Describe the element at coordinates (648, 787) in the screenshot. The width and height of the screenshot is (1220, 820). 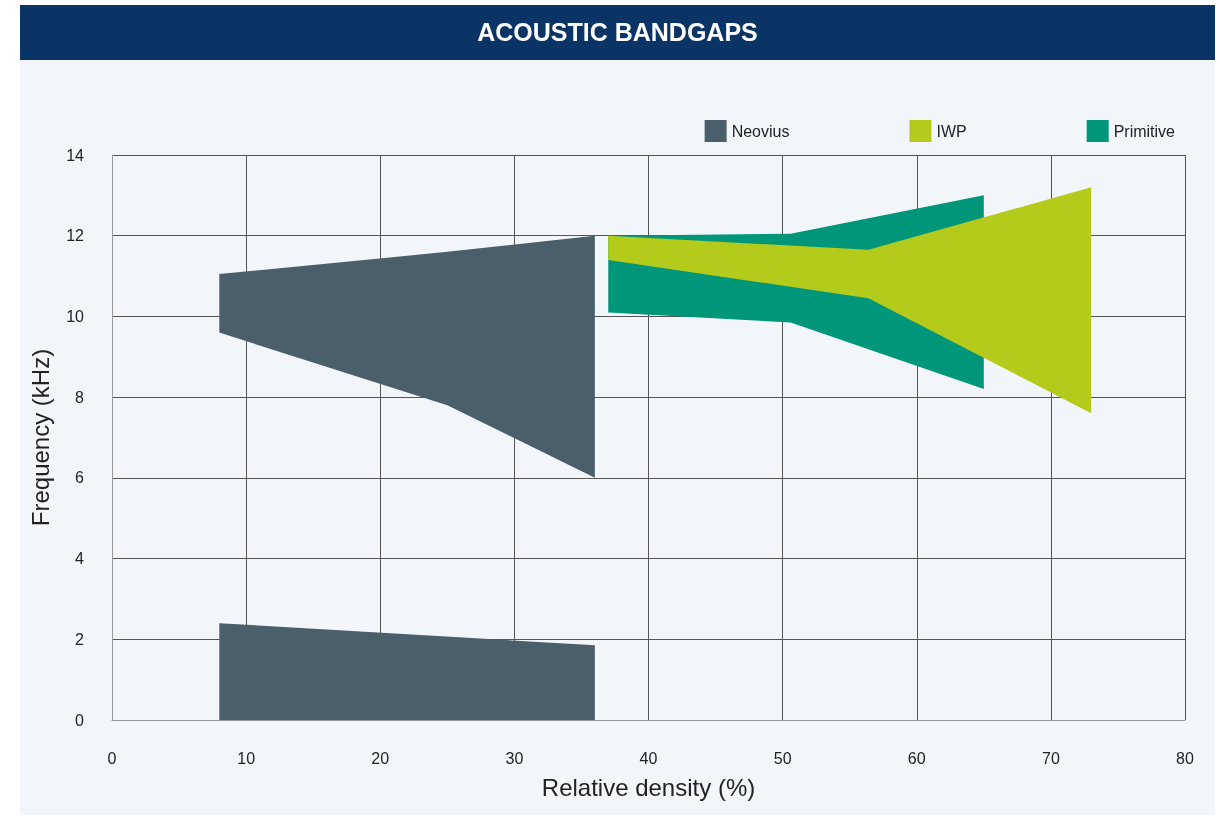
I see `x-axis-title: Relative density (%)` at that location.